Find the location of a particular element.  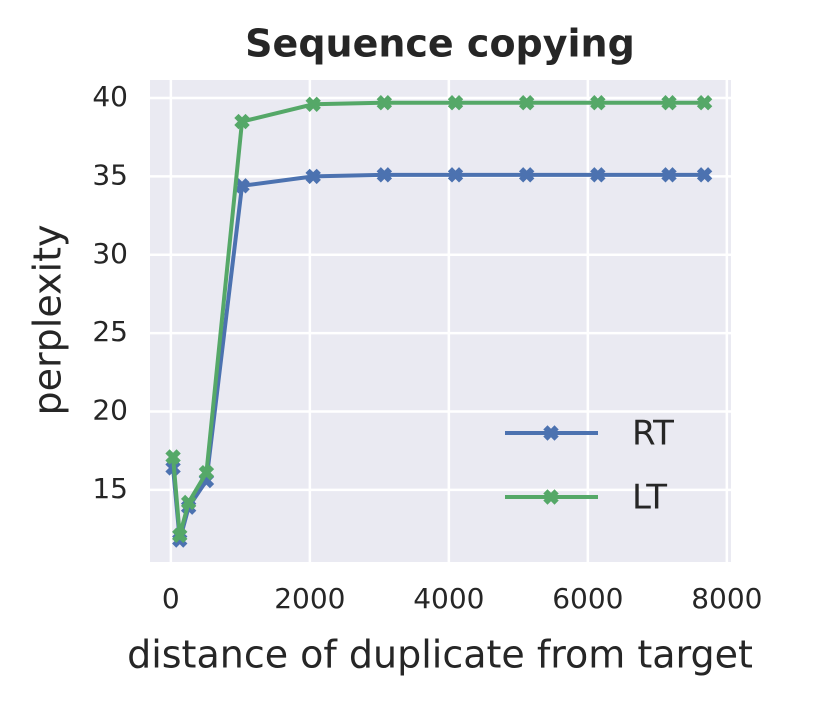

x-tick-label: 2000 is located at coordinates (309, 598).